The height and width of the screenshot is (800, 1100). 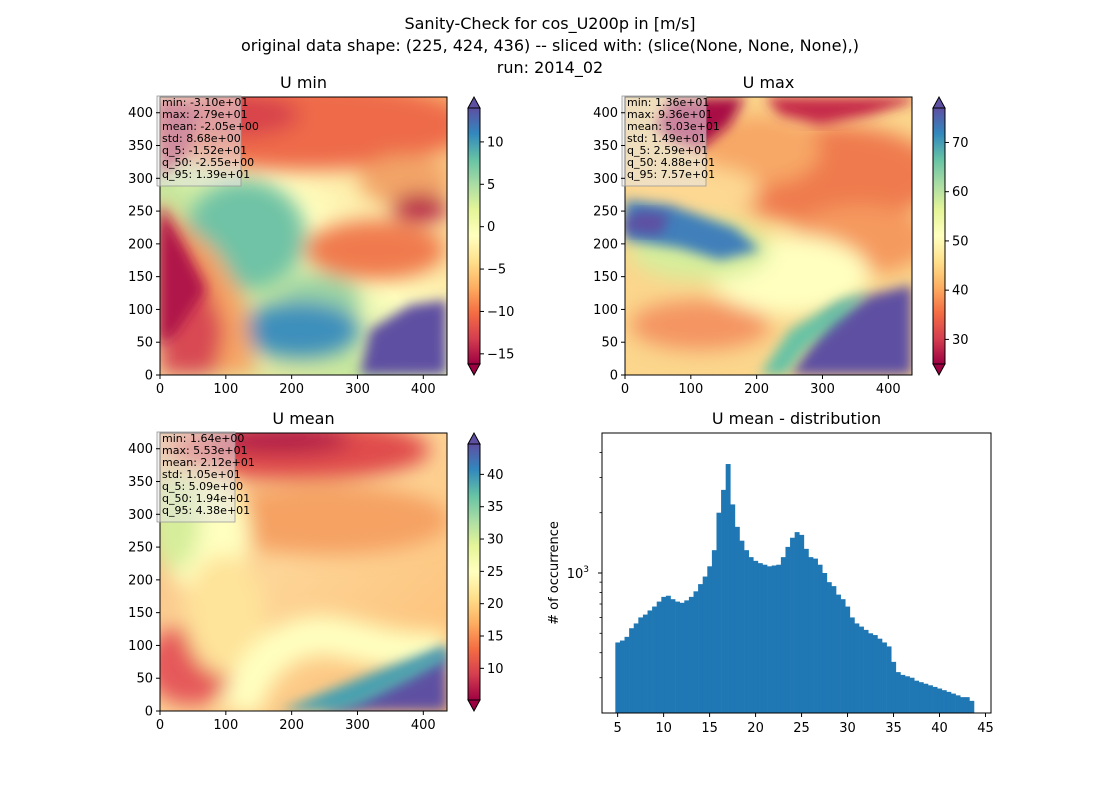 What do you see at coordinates (140, 277) in the screenshot?
I see `u-min-y-tick-label: 150` at bounding box center [140, 277].